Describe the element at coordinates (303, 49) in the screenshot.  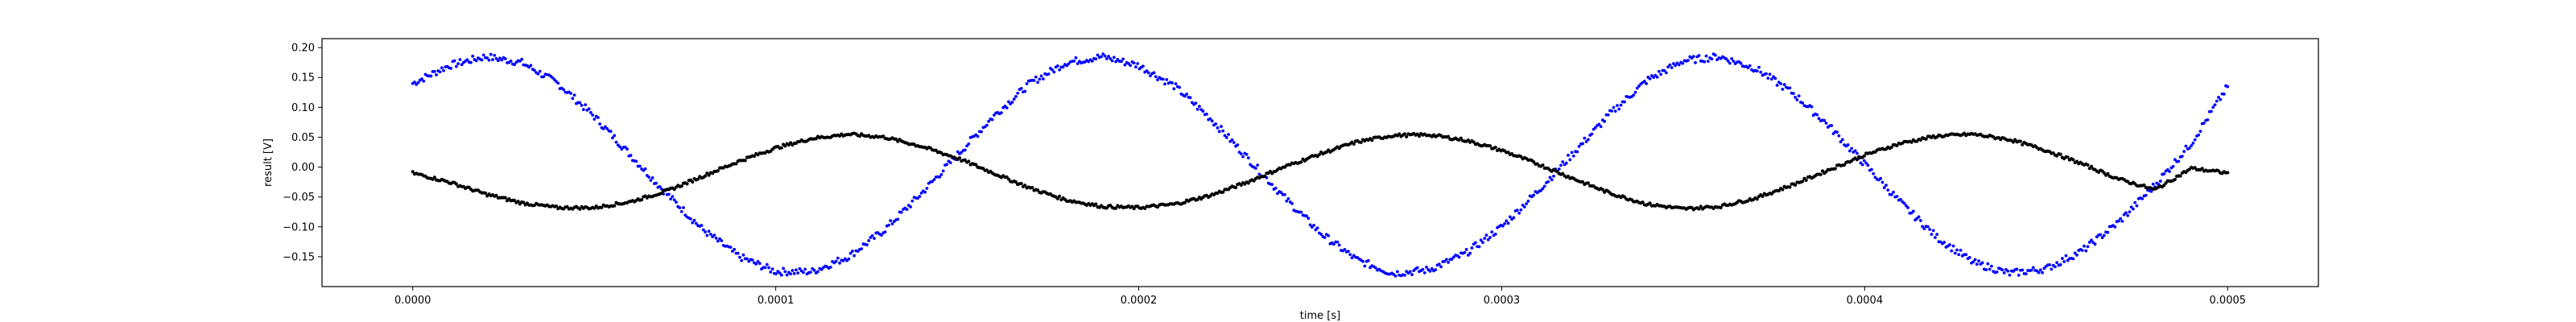
I see `y-tick-label: 0.20` at that location.